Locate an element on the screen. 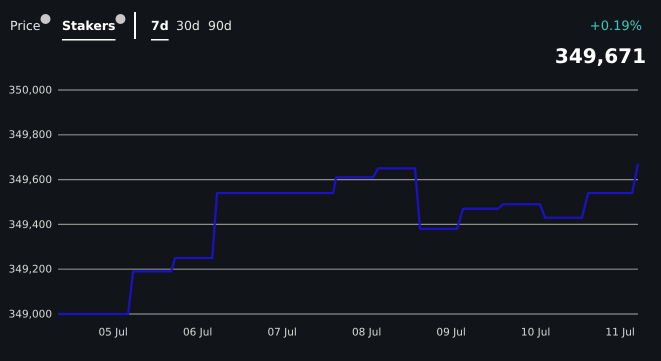  text: Price is located at coordinates (25, 25).